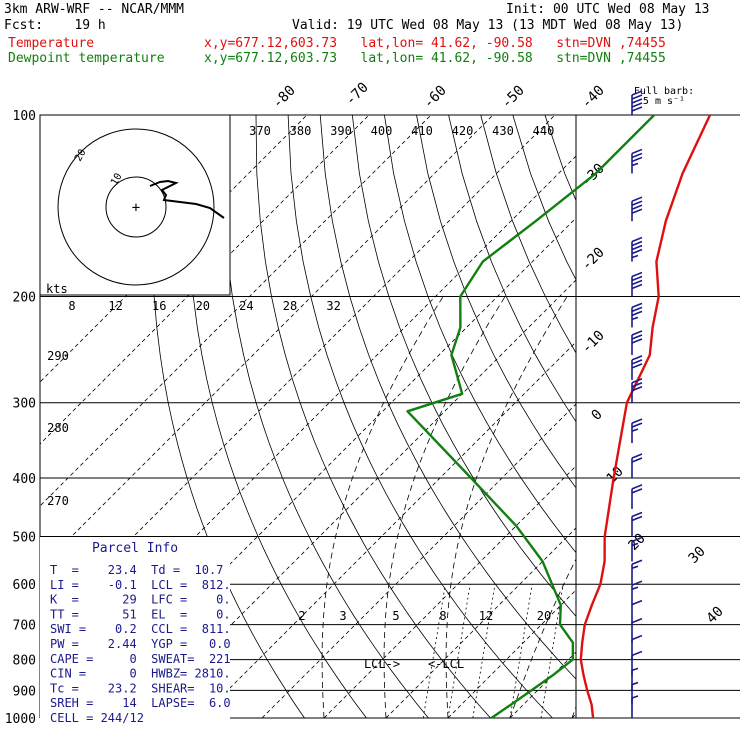 This screenshot has width=740, height=740. What do you see at coordinates (203, 306) in the screenshot?
I see `hodograph-speed-tick: 20` at bounding box center [203, 306].